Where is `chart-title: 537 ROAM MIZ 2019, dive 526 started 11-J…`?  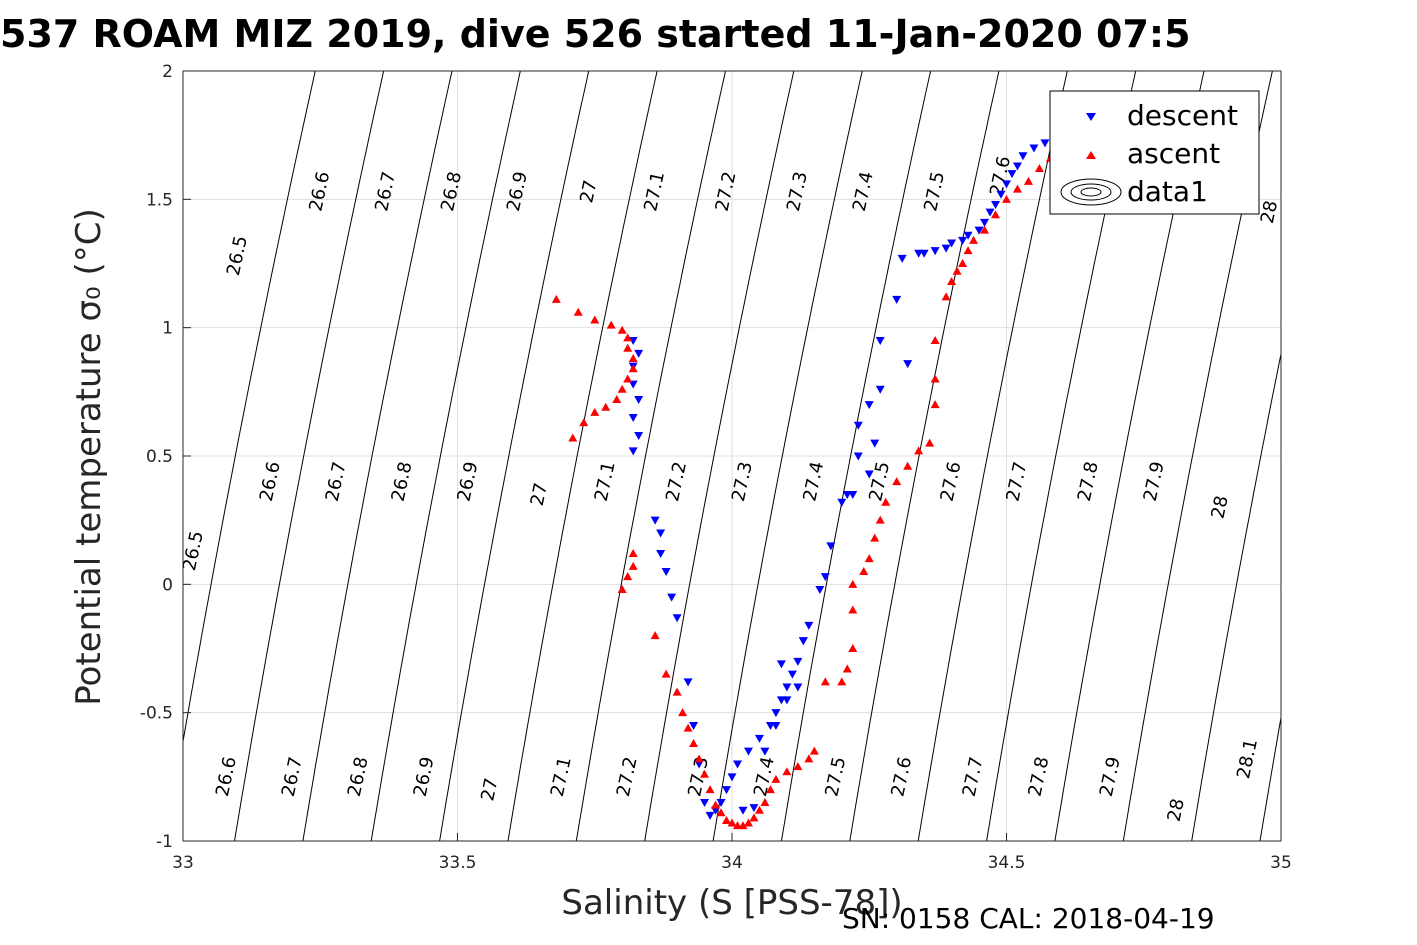
chart-title: 537 ROAM MIZ 2019, dive 526 started 11-J… is located at coordinates (595, 34).